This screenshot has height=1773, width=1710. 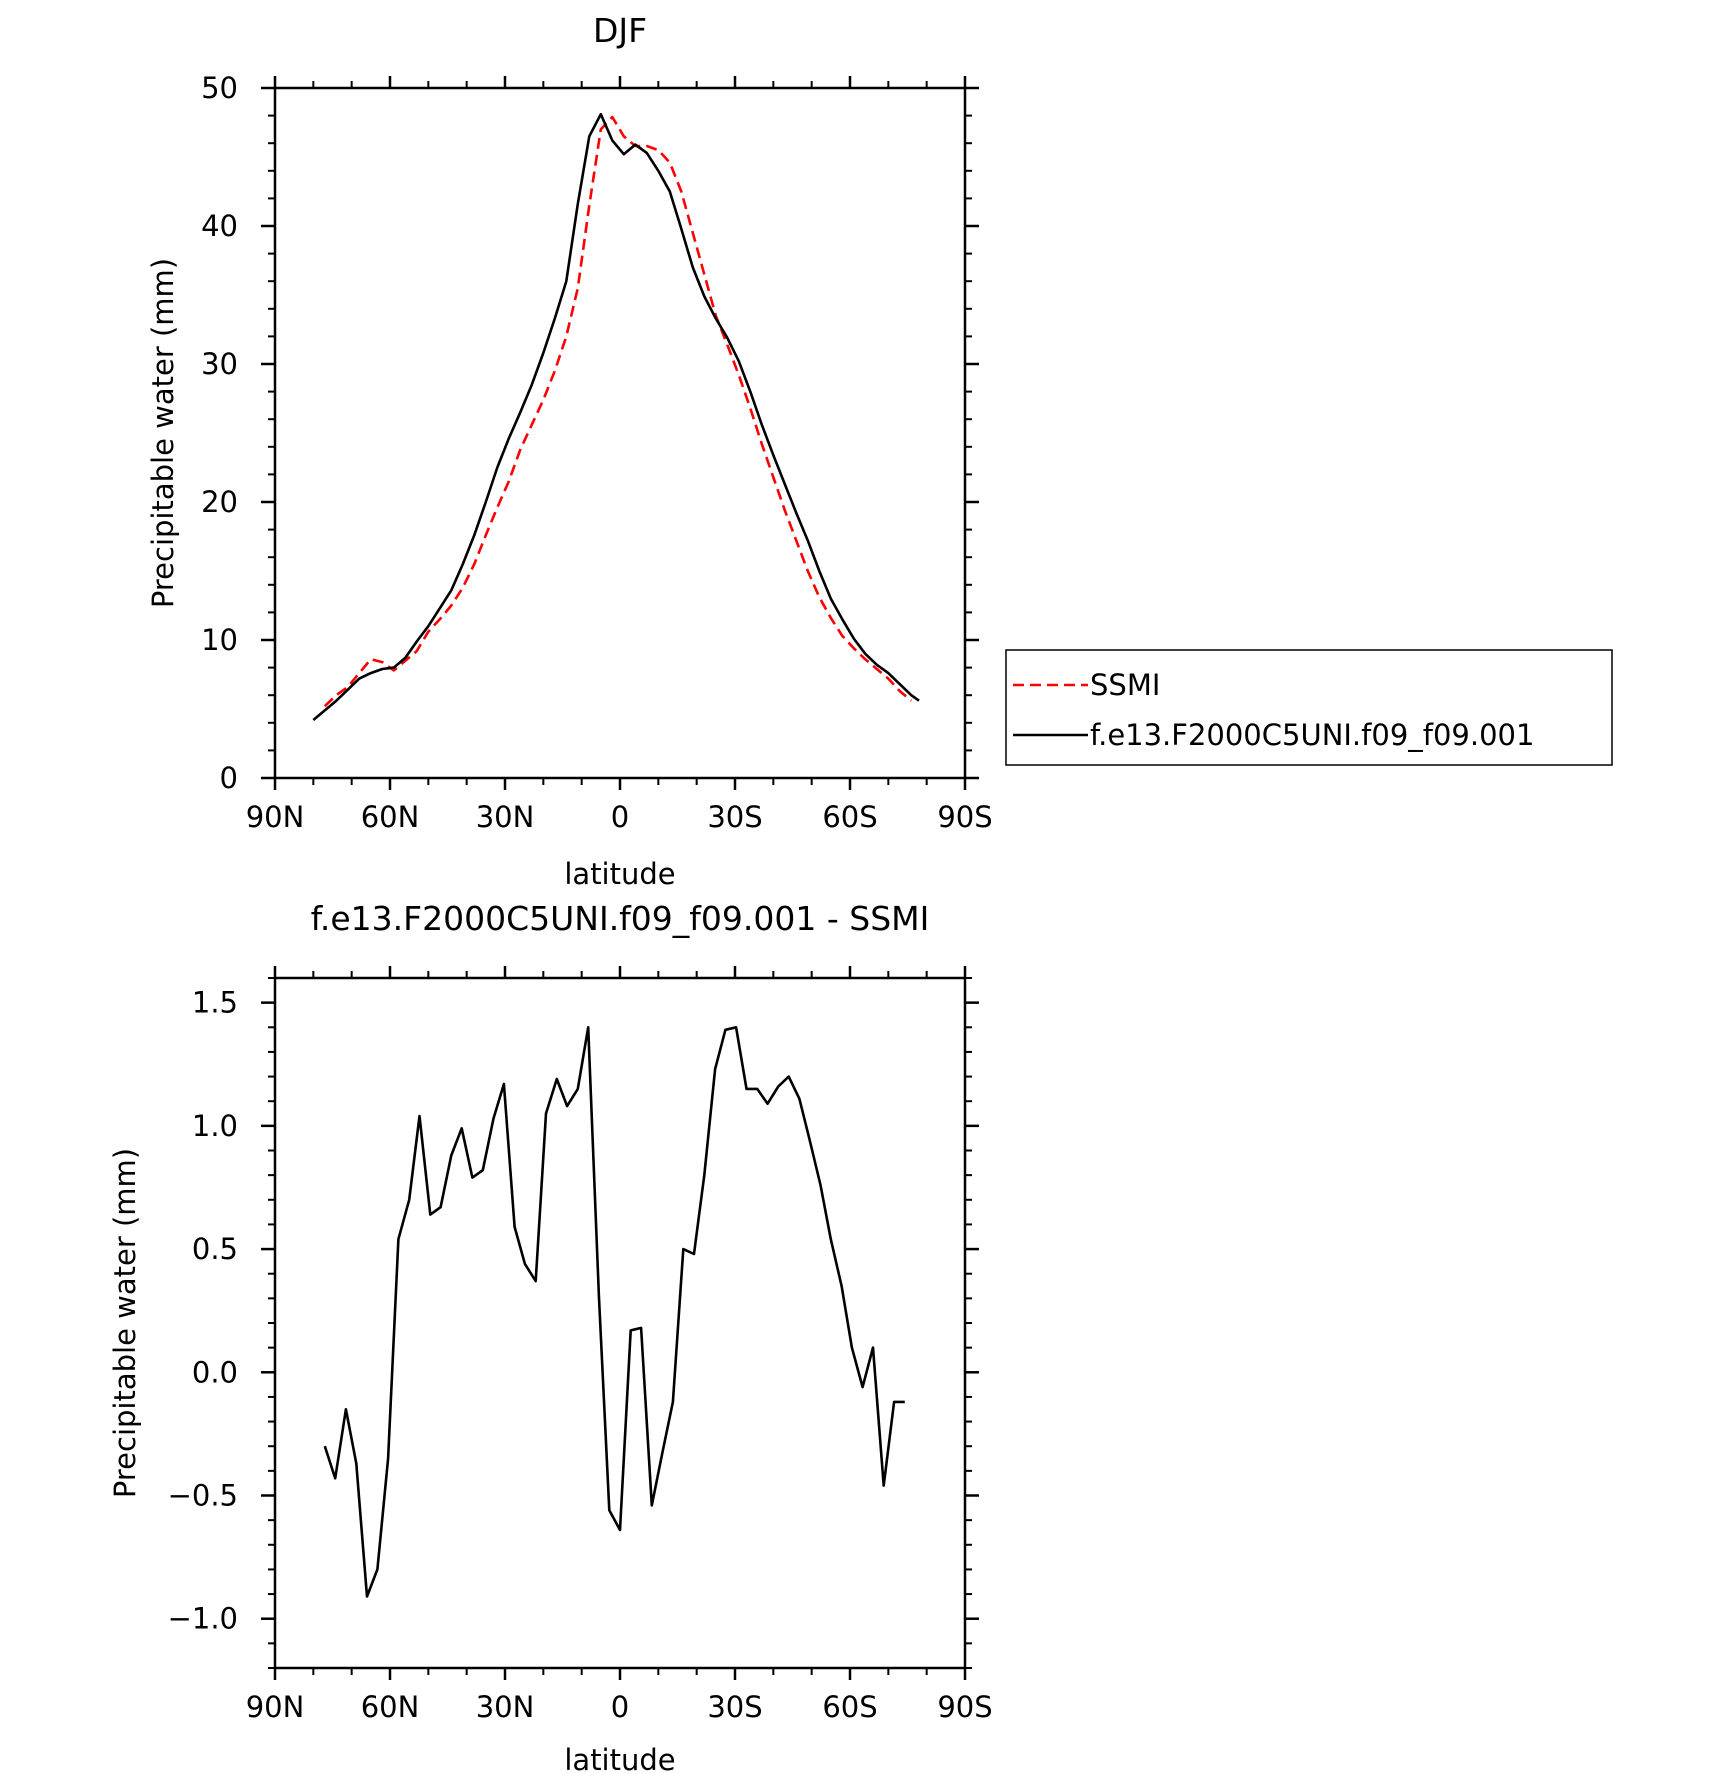 What do you see at coordinates (620, 817) in the screenshot?
I see `top-x-tick-label: 0` at bounding box center [620, 817].